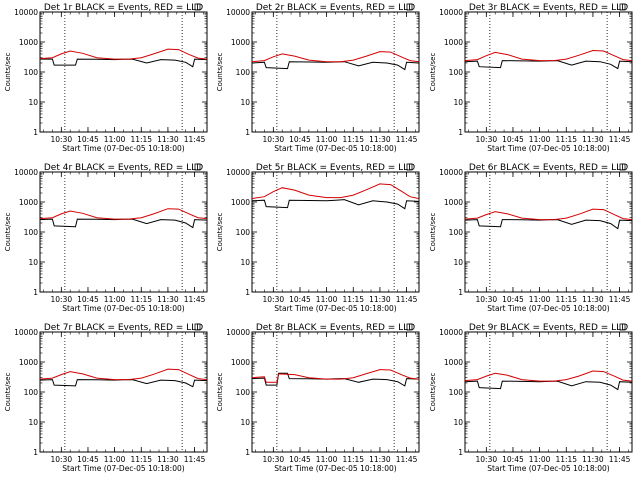  What do you see at coordinates (123, 328) in the screenshot?
I see `panel-title: Det 7r BLACK = Events, RED = LLD` at bounding box center [123, 328].